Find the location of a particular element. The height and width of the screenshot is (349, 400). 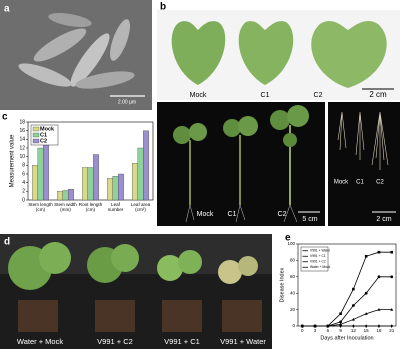

y-tick-label: 40 is located at coordinates (293, 292).